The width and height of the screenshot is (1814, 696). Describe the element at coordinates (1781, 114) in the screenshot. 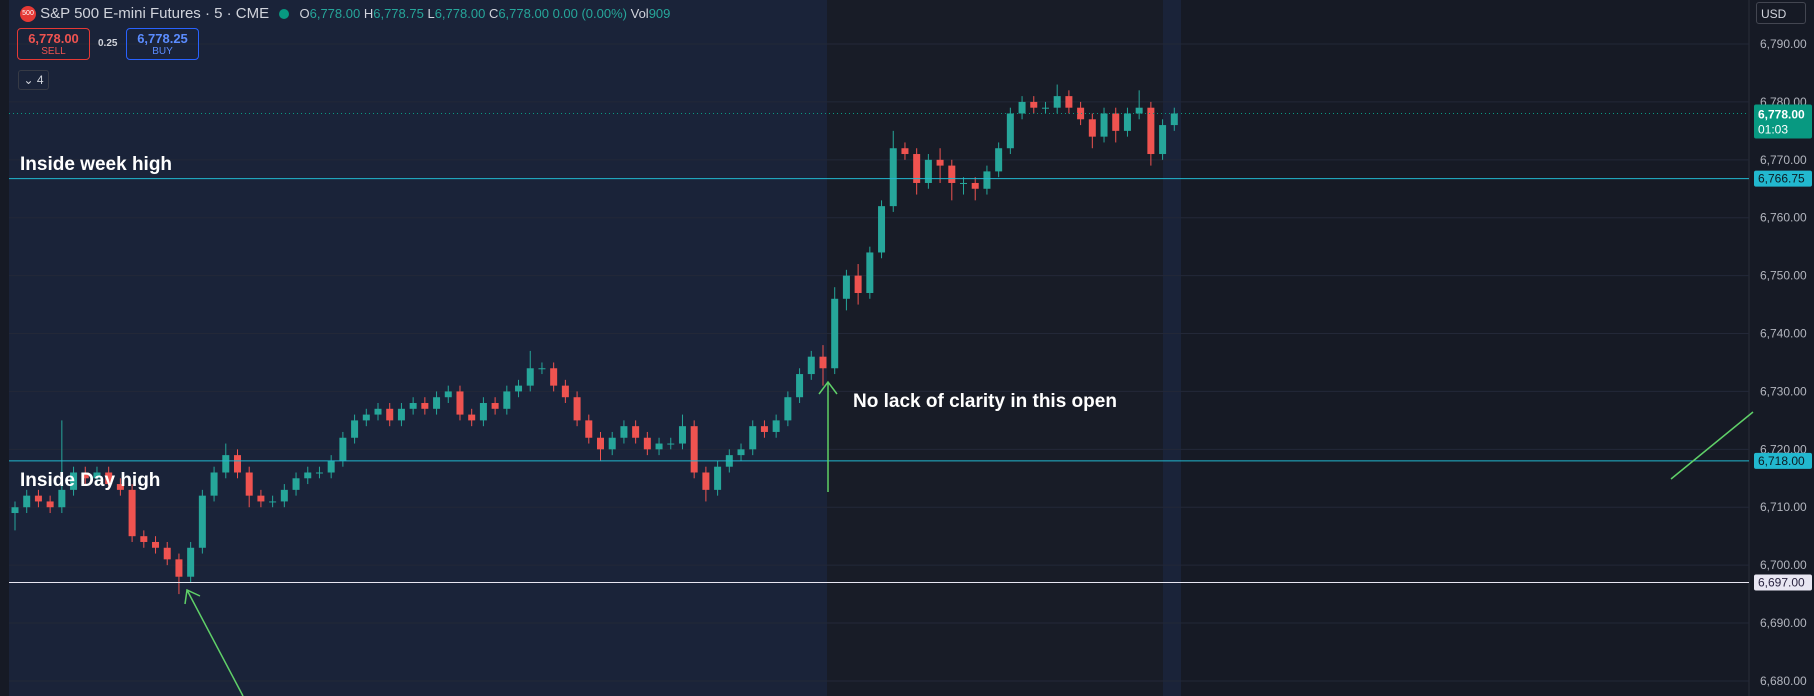

I see `last-price-label: 6,778.00` at that location.